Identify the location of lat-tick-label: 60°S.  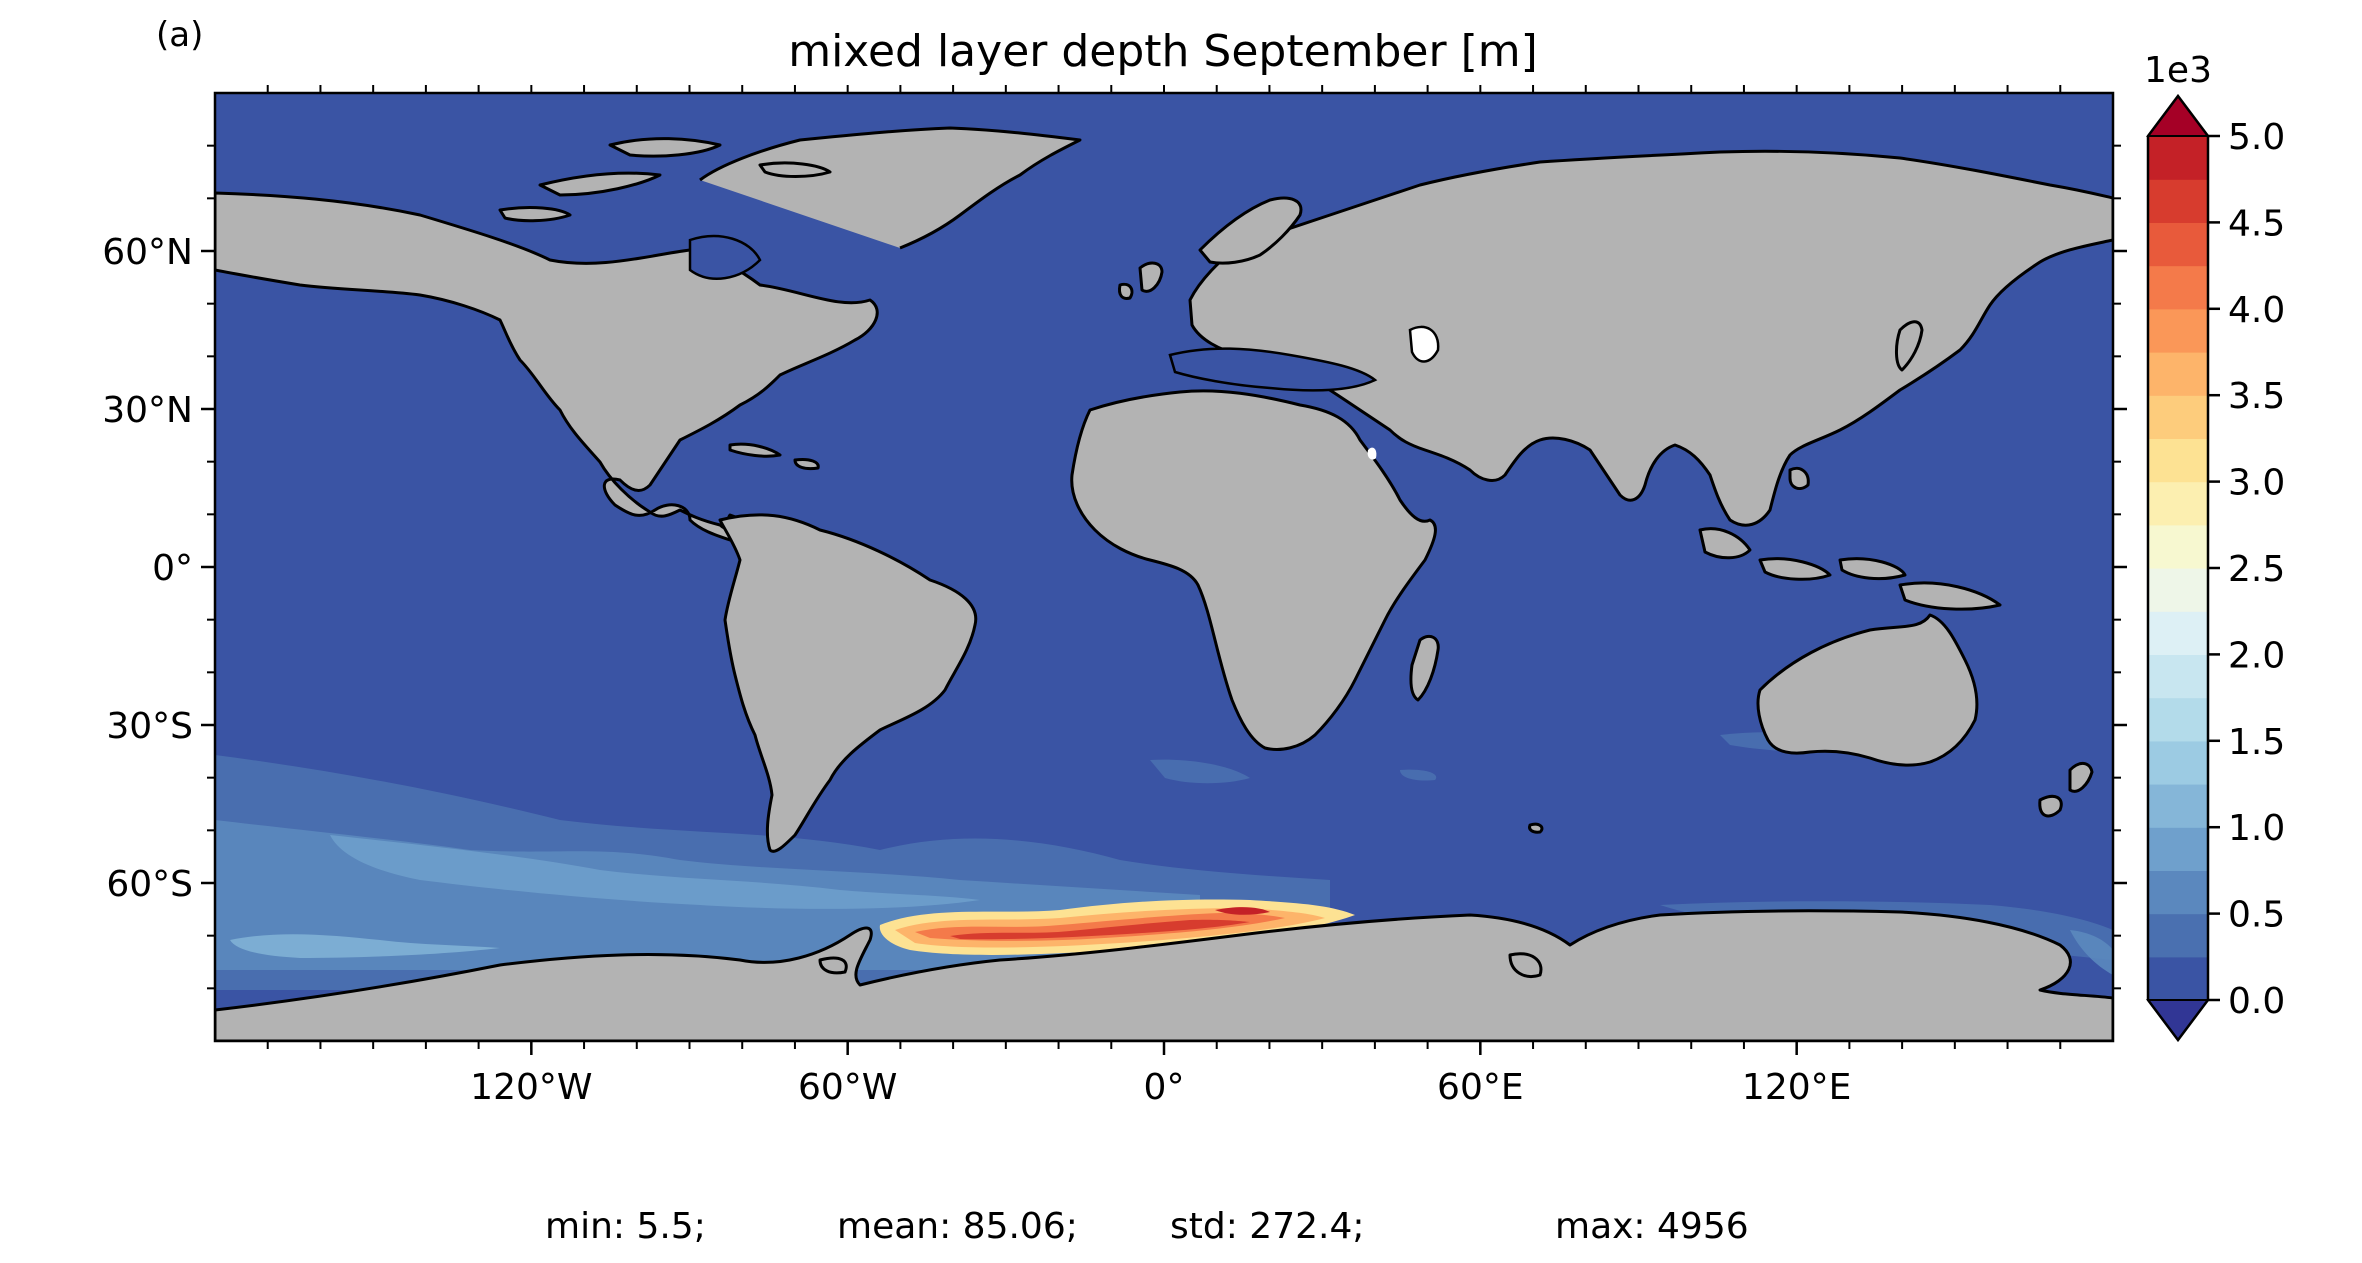
(149, 884).